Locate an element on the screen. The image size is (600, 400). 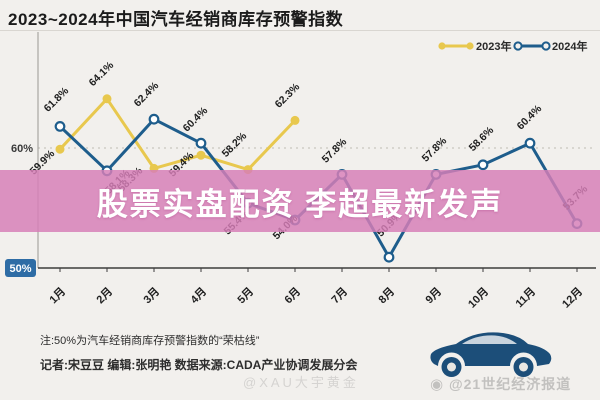
data-label-2023年-6月: 62.3% is located at coordinates (288, 96).